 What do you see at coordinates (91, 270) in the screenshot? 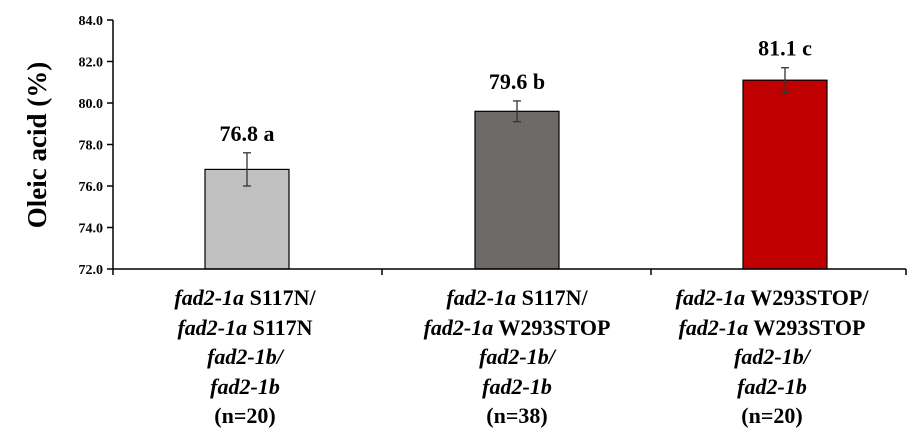
I see `y-tick-label: 72.0` at bounding box center [91, 270].